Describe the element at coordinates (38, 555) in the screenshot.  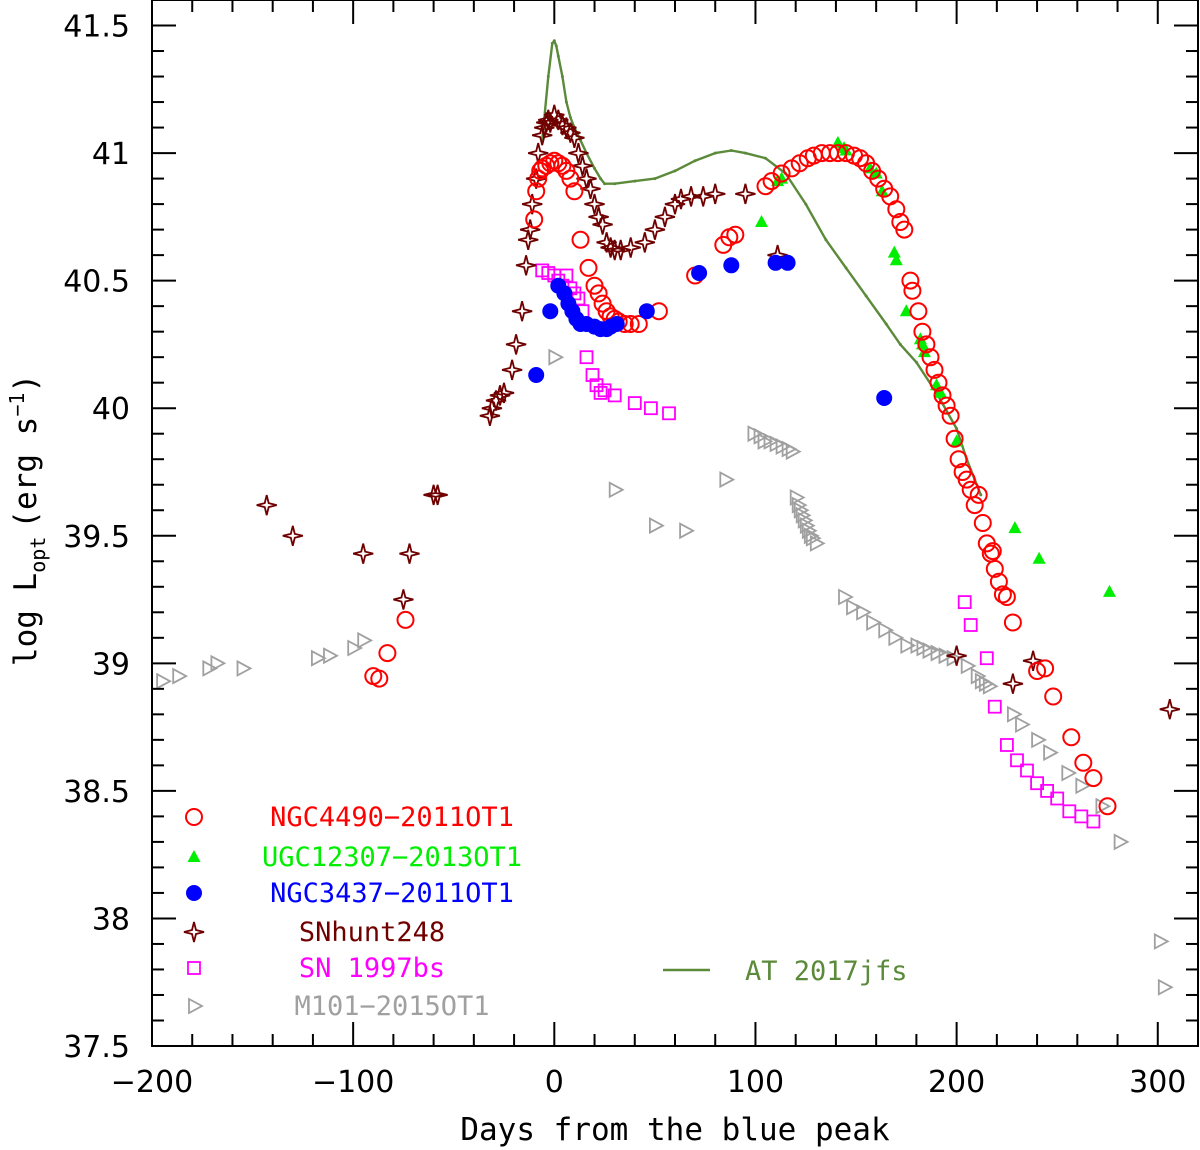
I see `y-axis-label-subscript: opt` at that location.